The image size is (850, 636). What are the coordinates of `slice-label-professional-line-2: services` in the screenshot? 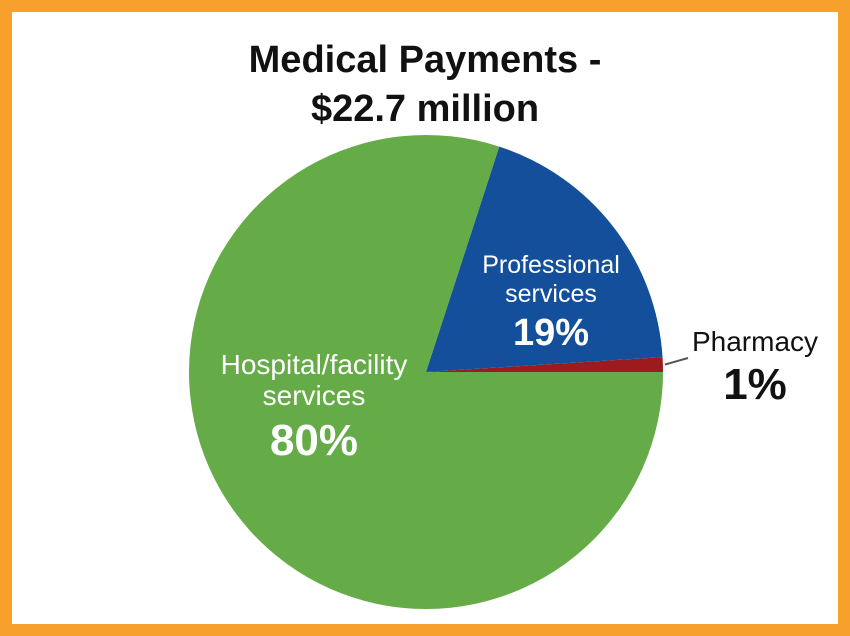 It's located at (551, 294).